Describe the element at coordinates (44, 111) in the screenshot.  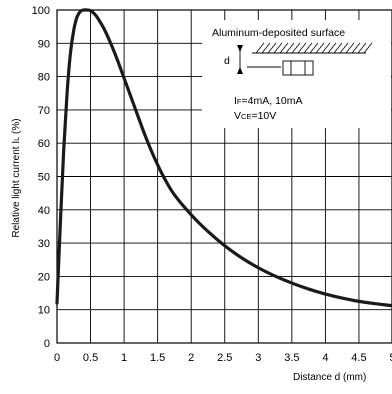
I see `y-tick-label: 70` at that location.